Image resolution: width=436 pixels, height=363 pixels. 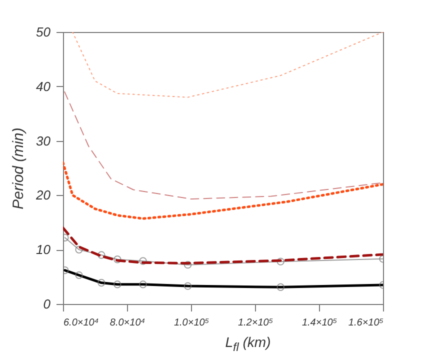 What do you see at coordinates (44, 32) in the screenshot?
I see `y-tick-label: 50` at bounding box center [44, 32].